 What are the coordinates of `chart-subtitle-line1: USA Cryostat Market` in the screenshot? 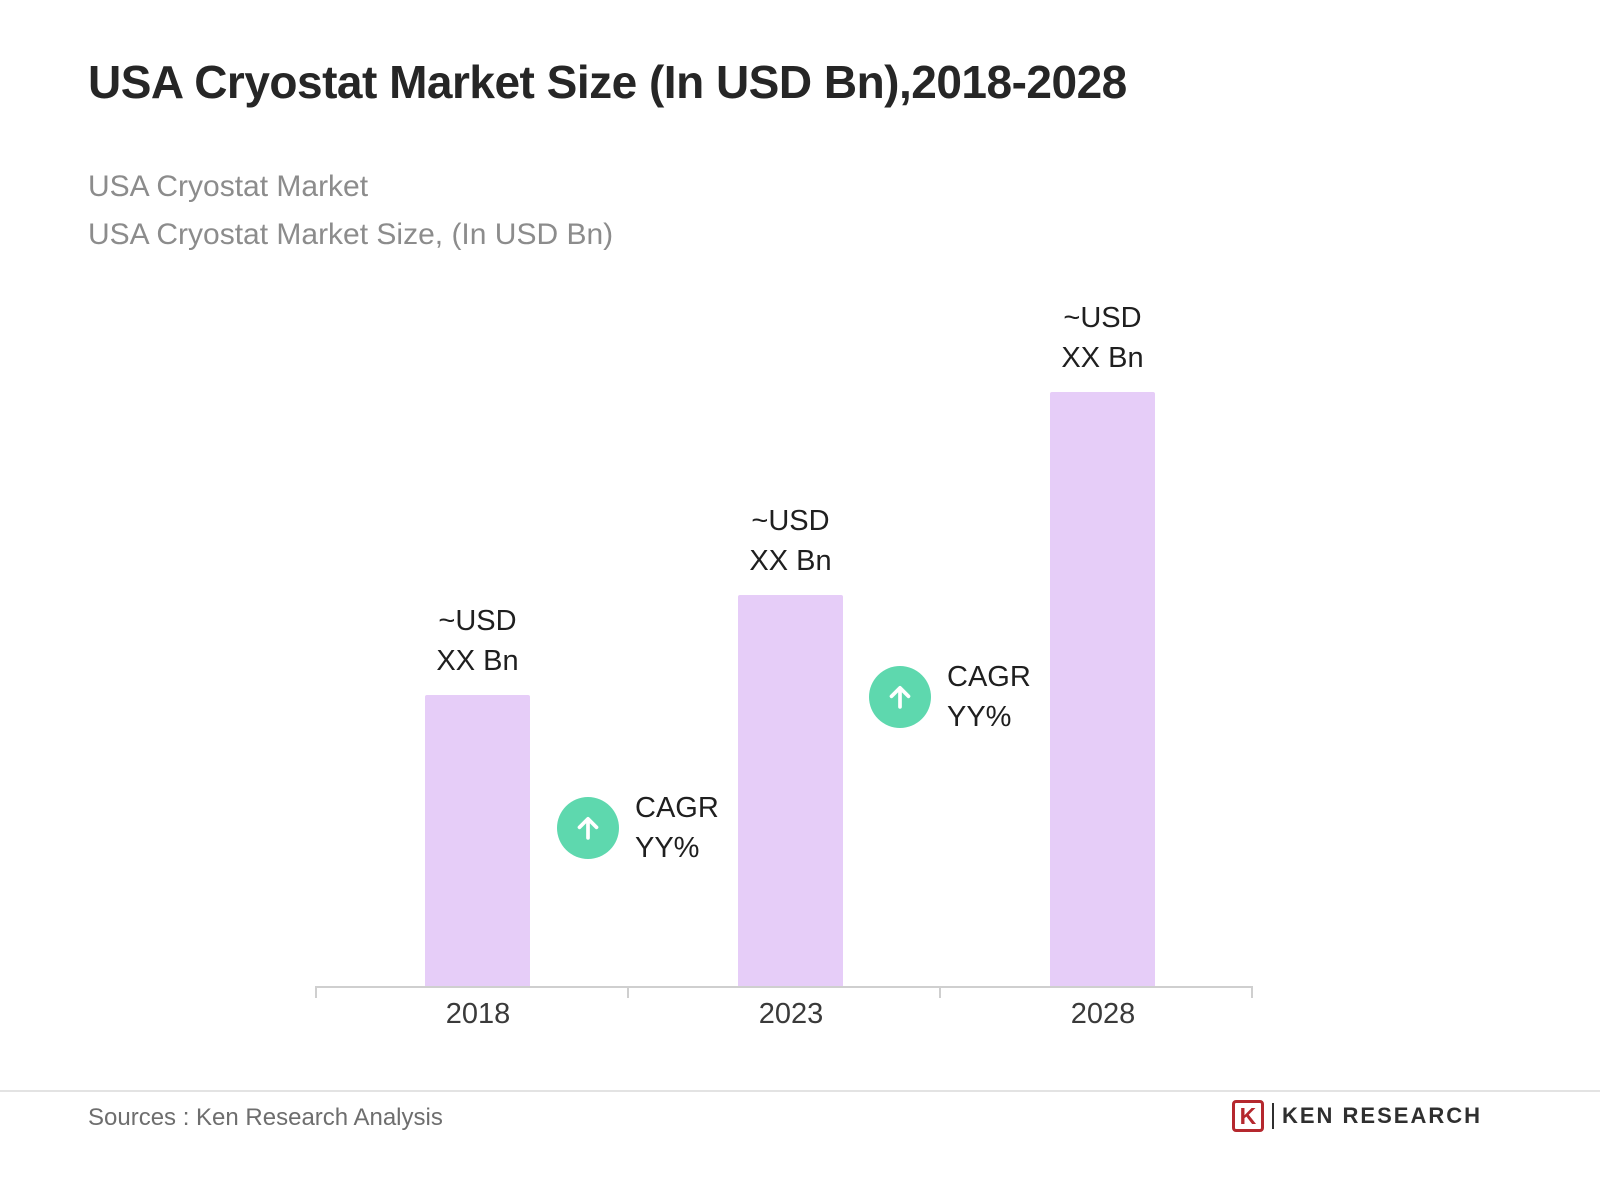 It's located at (228, 186).